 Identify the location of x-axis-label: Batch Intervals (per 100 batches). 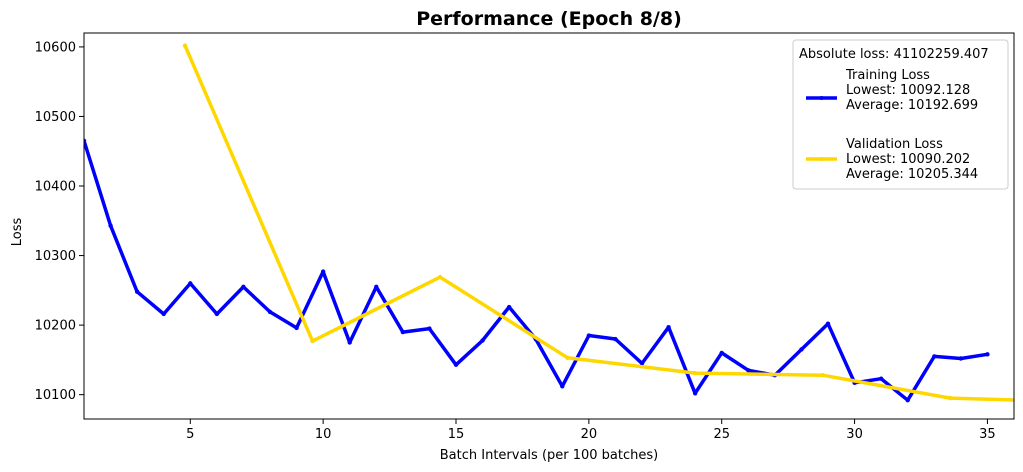
(549, 455).